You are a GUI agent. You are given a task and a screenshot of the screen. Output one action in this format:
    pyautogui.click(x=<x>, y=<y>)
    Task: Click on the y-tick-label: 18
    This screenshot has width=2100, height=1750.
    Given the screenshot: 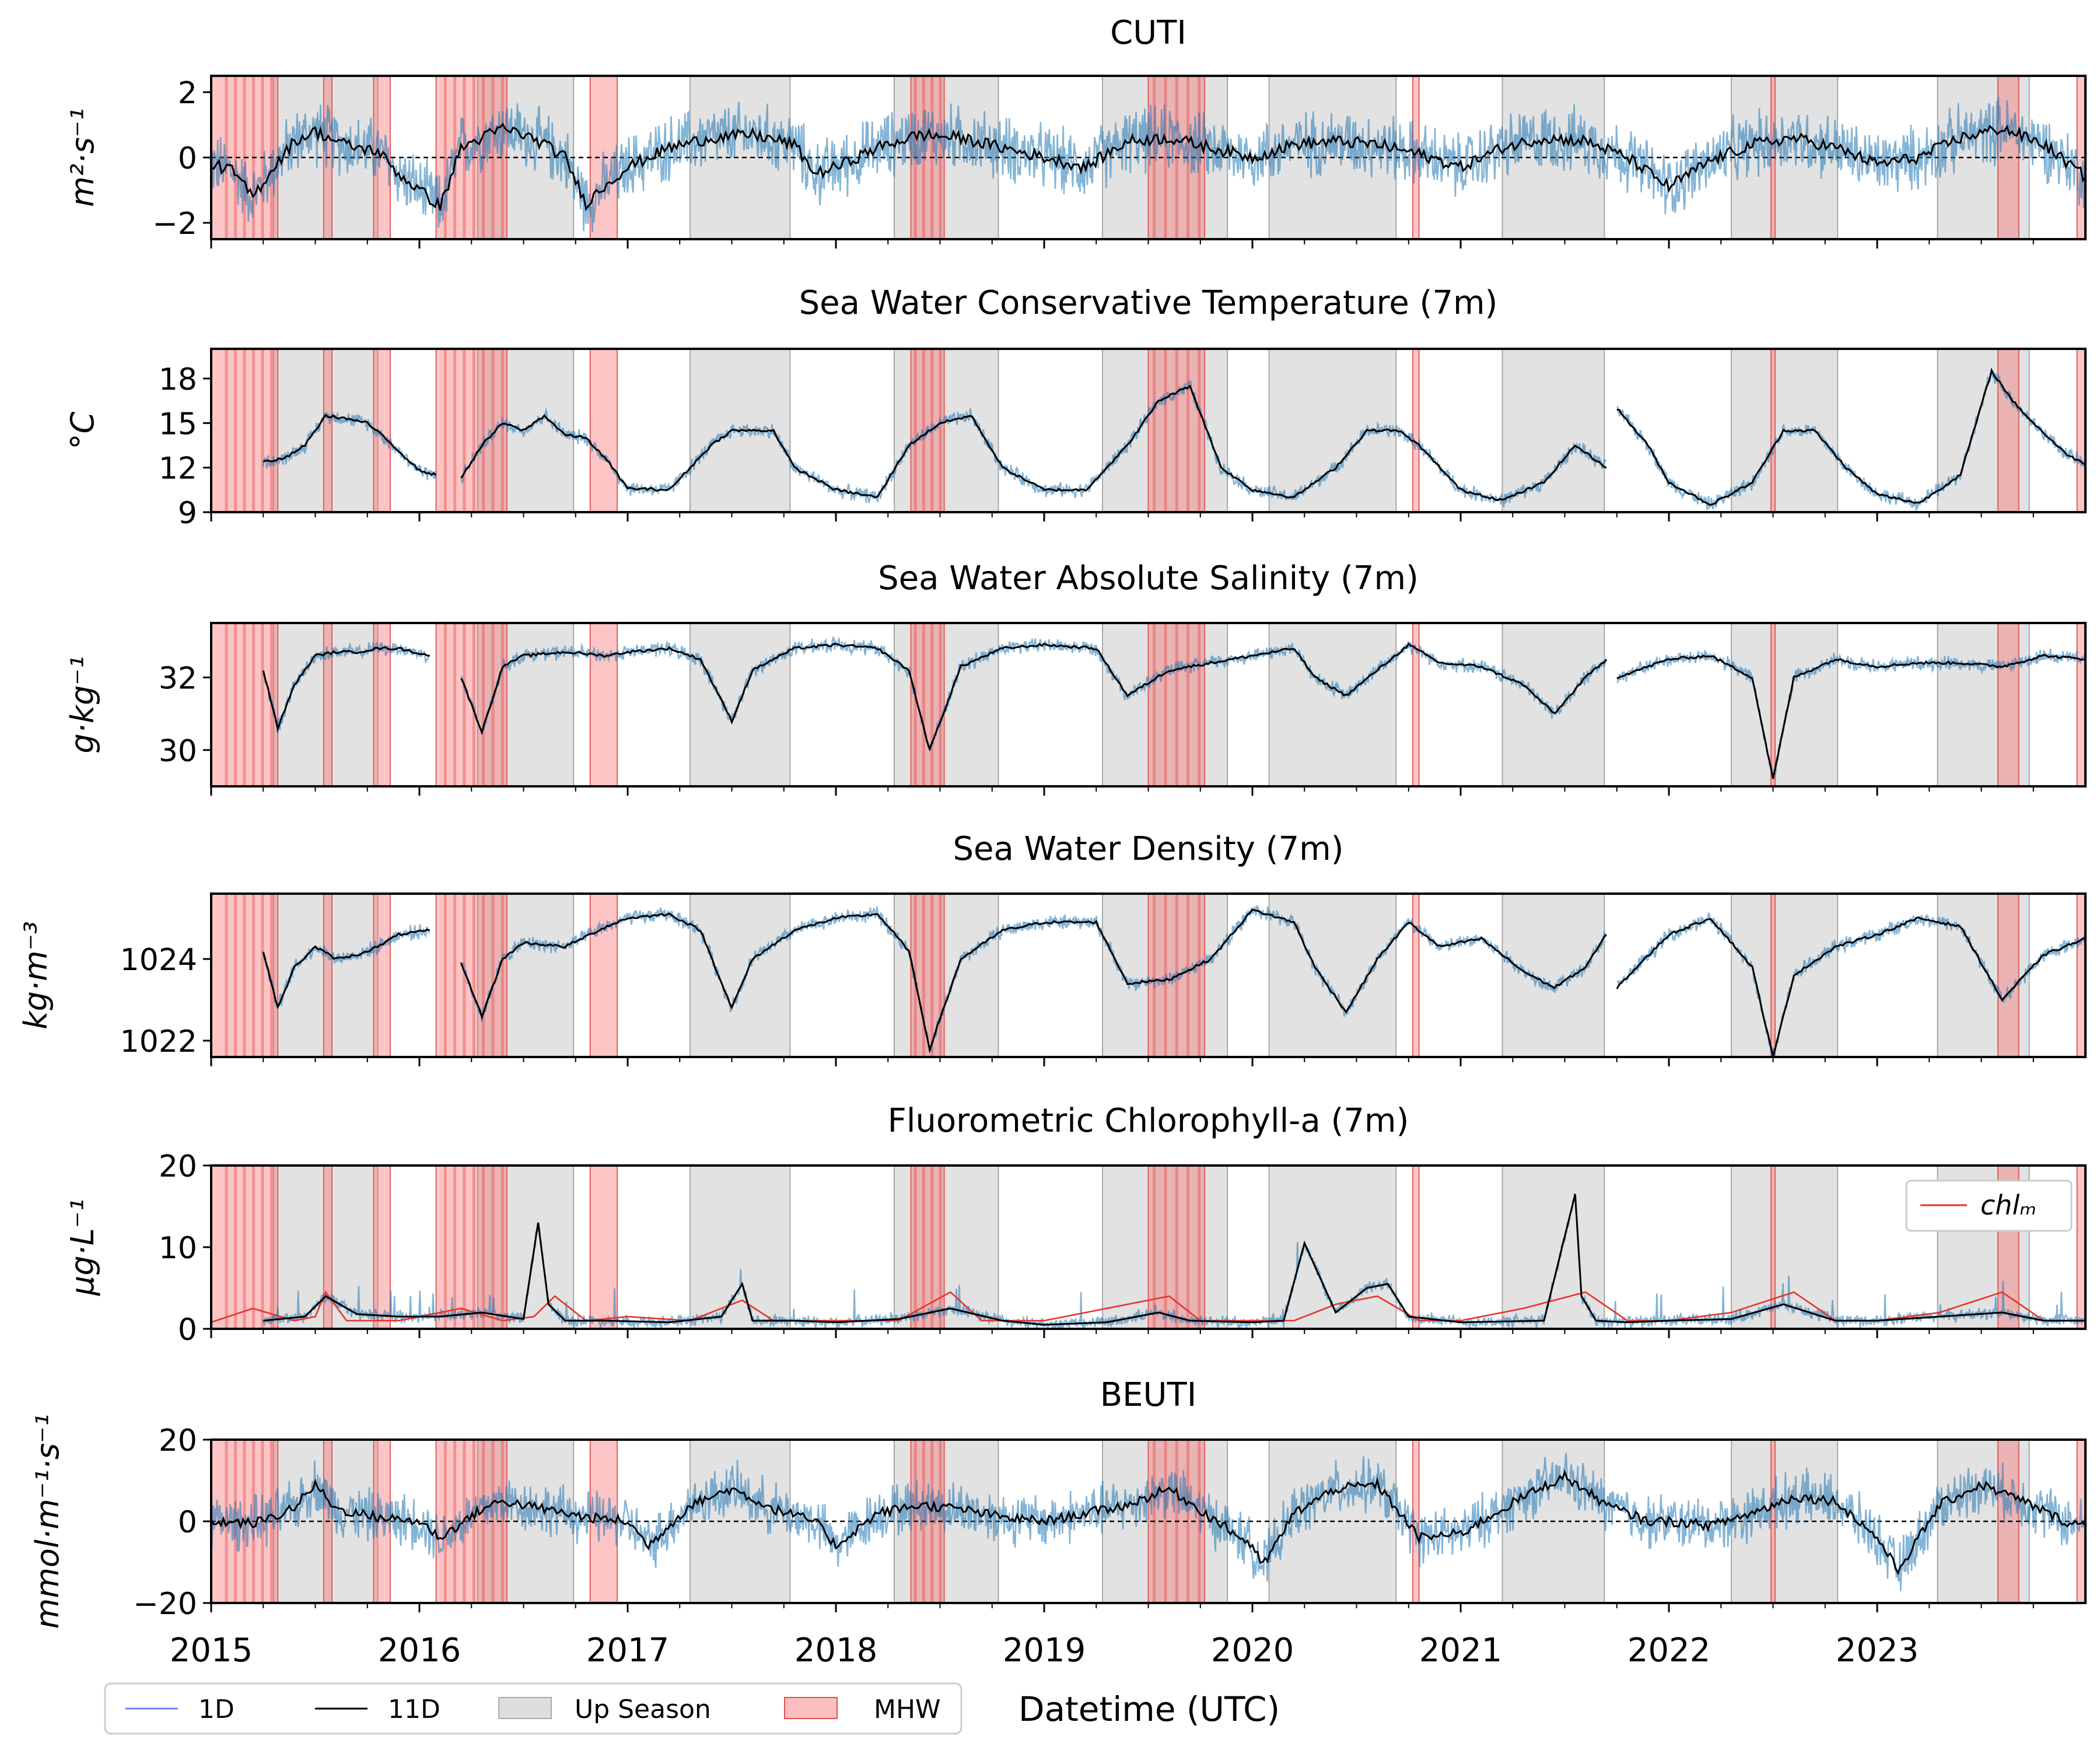 What is the action you would take?
    pyautogui.click(x=178, y=379)
    